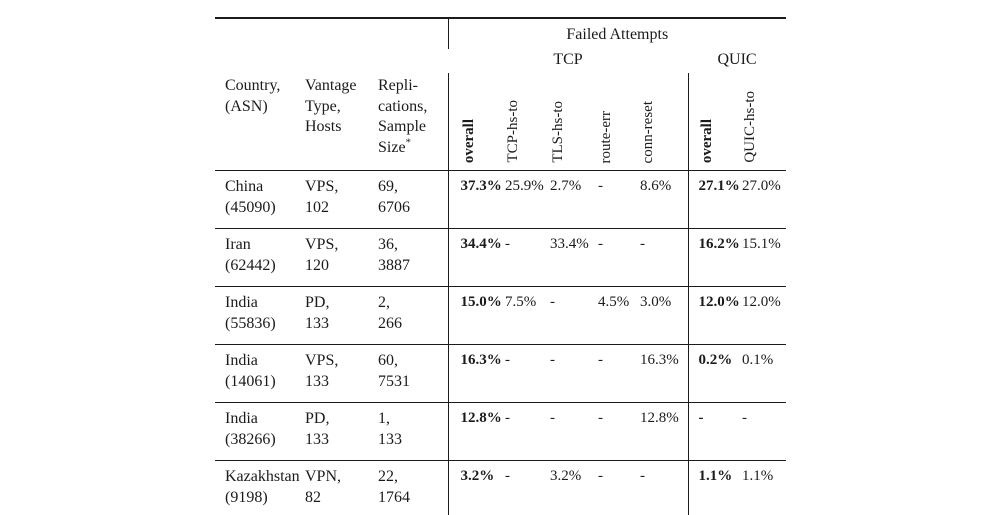 The image size is (1000, 515). I want to click on cell-vantage: VPS, 133, so click(341, 373).